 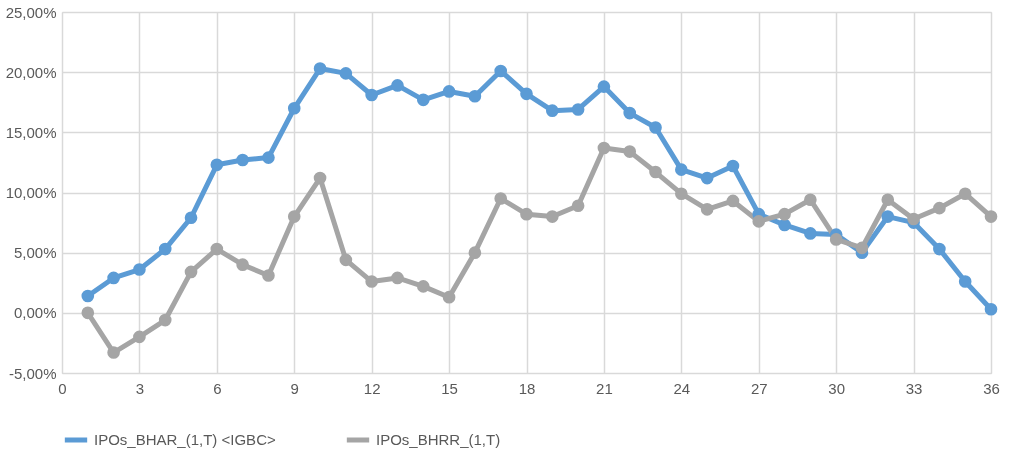 What do you see at coordinates (31, 12) in the screenshot?
I see `y-tick-label: 25,00%` at bounding box center [31, 12].